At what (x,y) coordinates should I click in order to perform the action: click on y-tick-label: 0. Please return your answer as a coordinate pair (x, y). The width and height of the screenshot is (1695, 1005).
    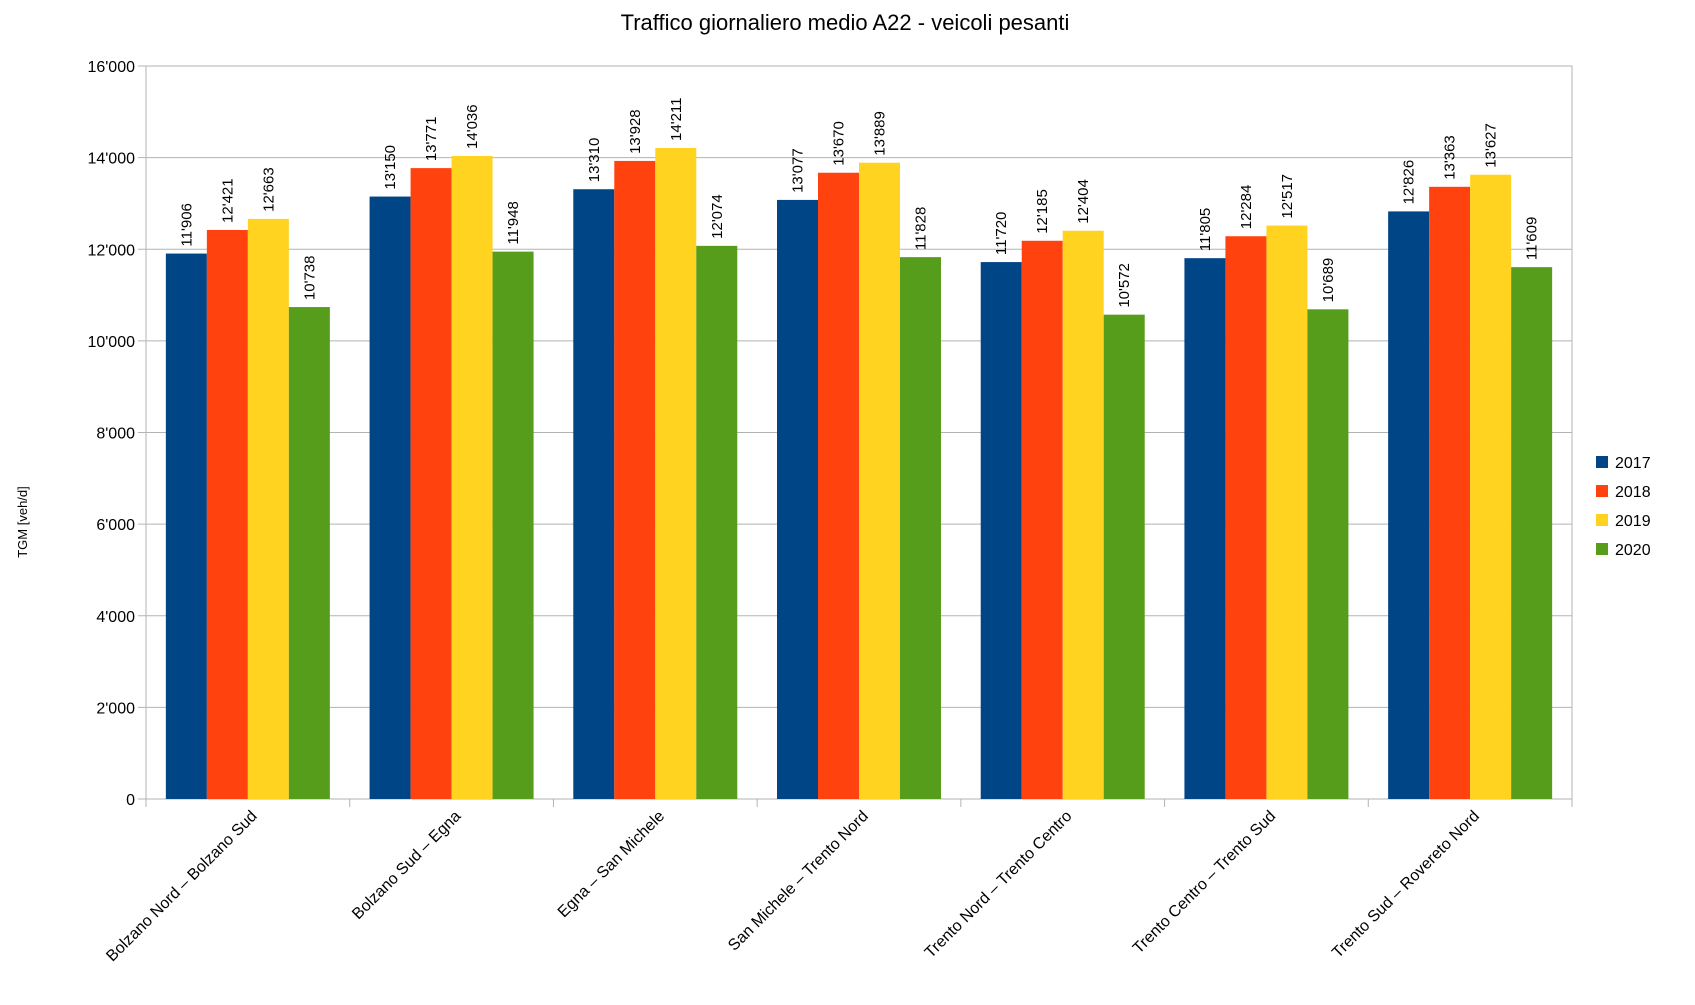
    Looking at the image, I should click on (130, 800).